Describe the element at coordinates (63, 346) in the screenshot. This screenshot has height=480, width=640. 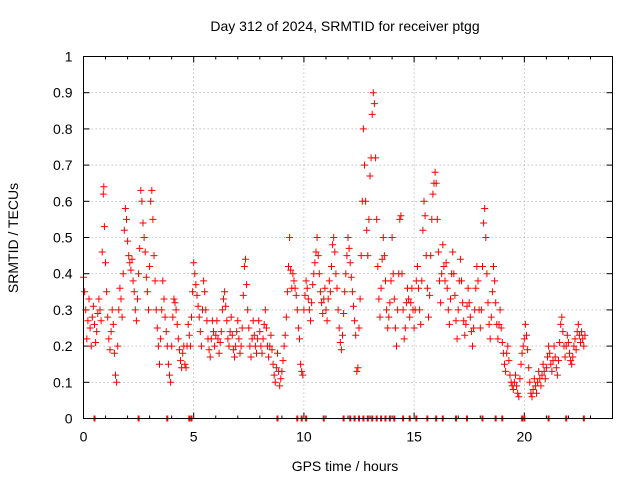
I see `y-tick-label: 0.2` at that location.